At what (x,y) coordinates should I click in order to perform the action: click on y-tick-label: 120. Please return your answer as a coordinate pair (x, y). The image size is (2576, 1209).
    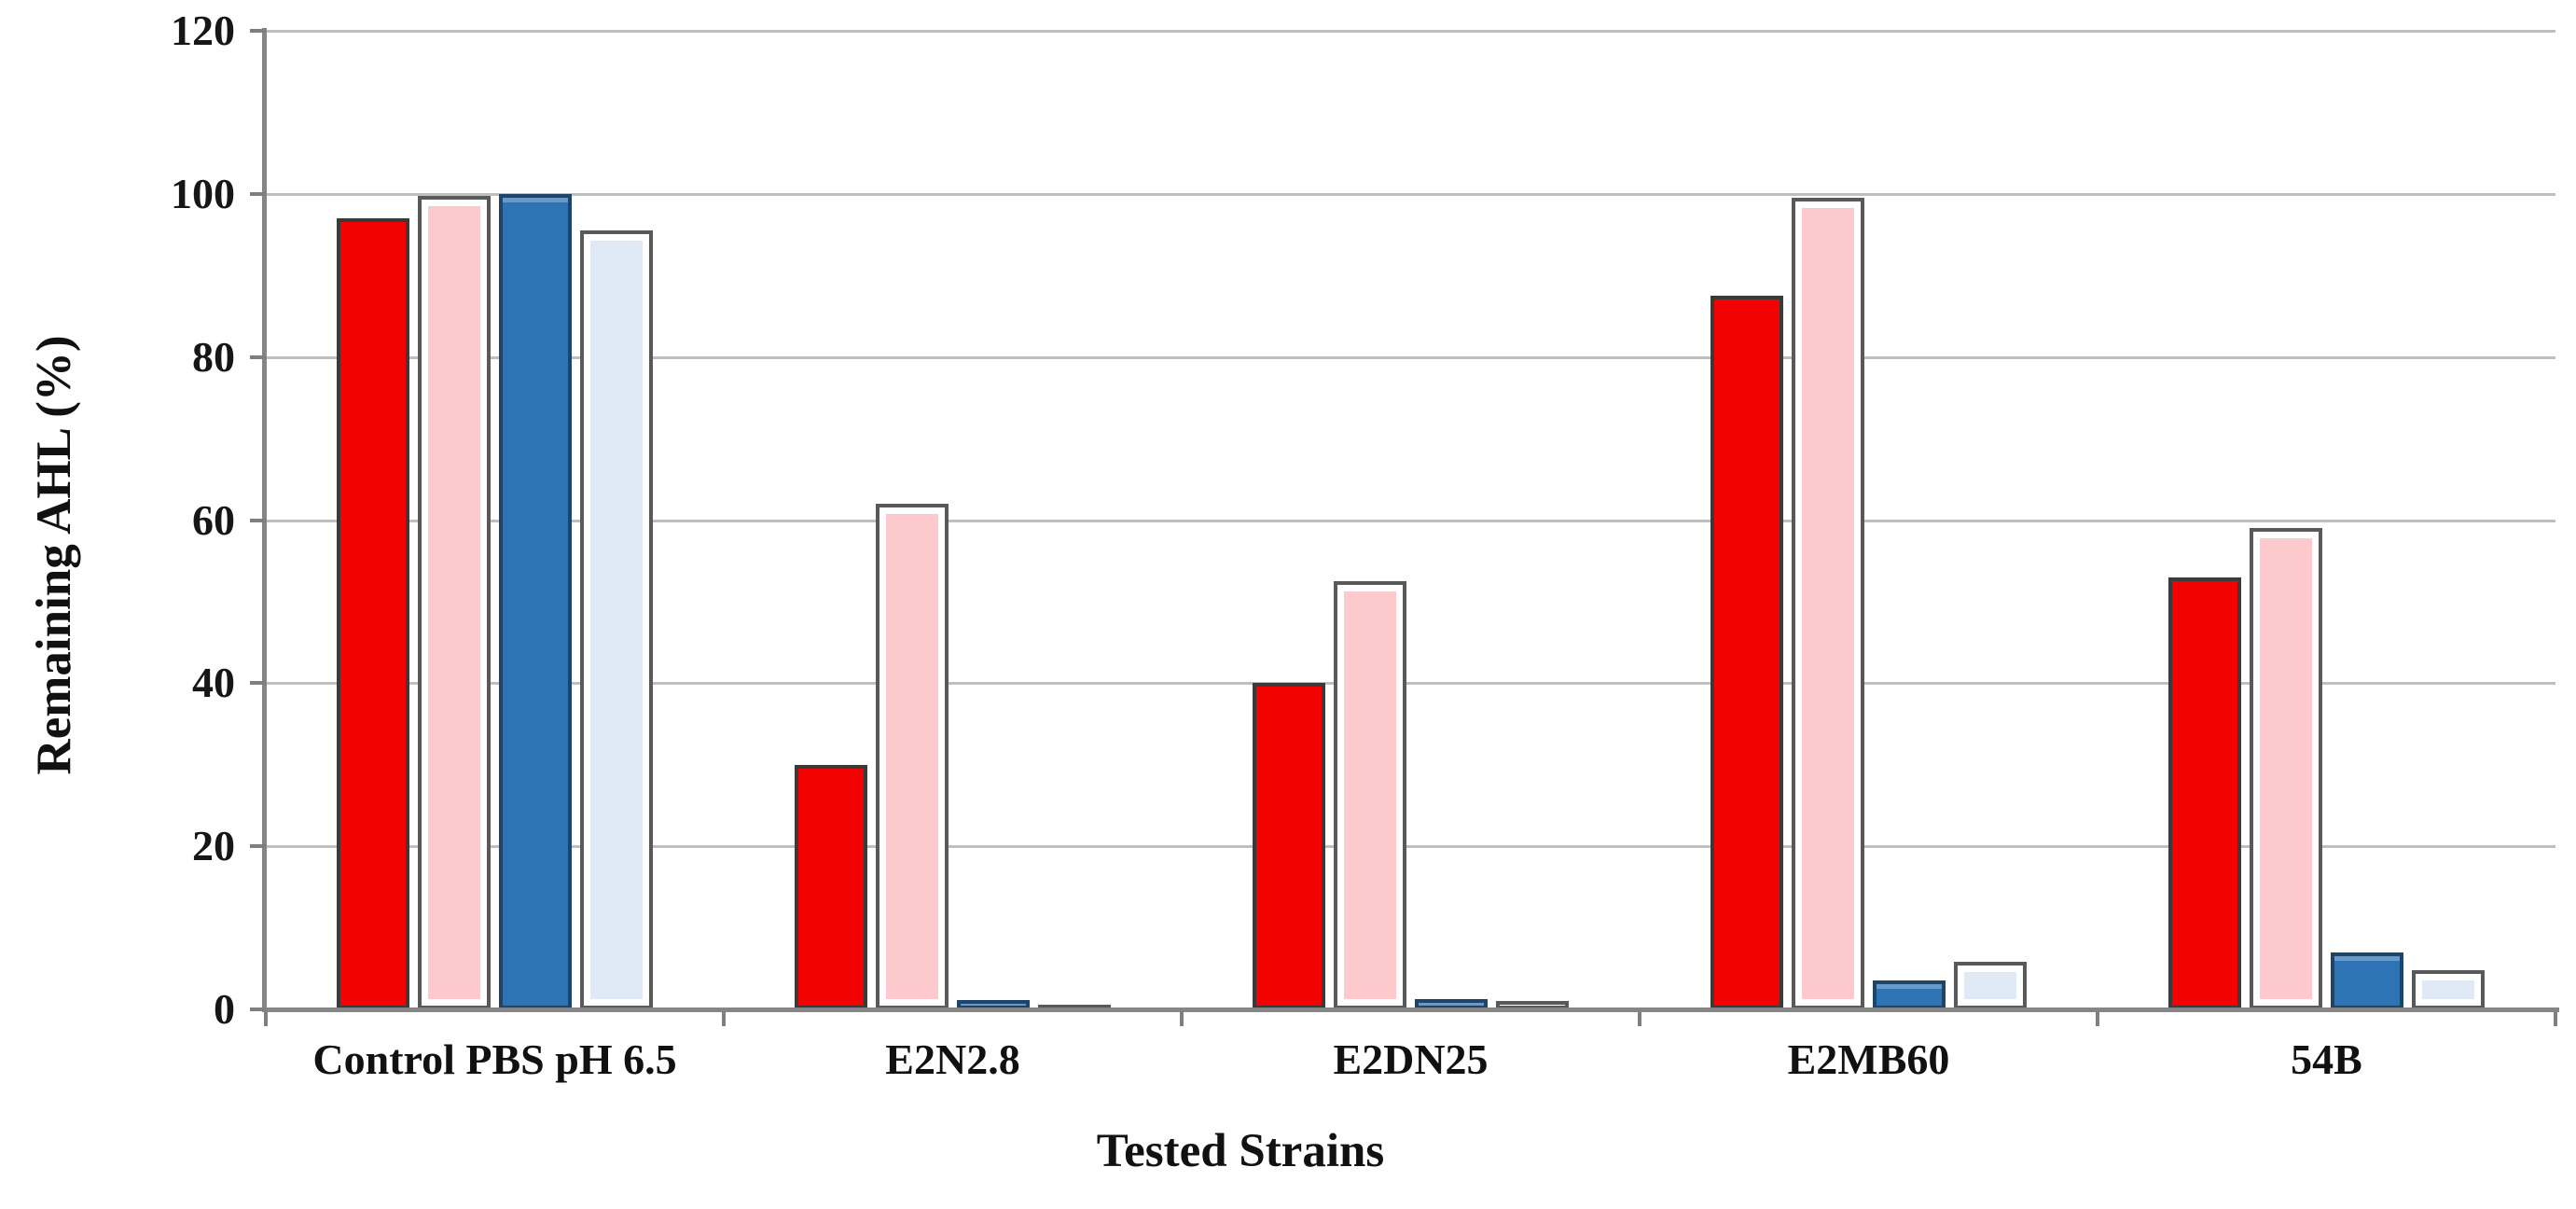
    Looking at the image, I should click on (203, 30).